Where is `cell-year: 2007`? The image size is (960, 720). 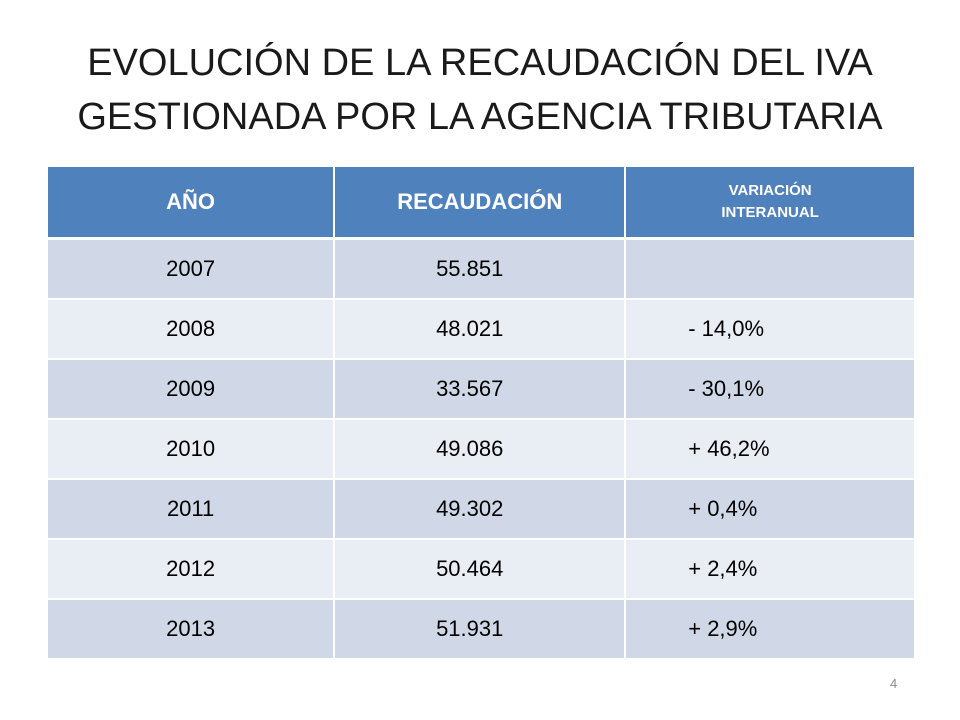
cell-year: 2007 is located at coordinates (192, 269).